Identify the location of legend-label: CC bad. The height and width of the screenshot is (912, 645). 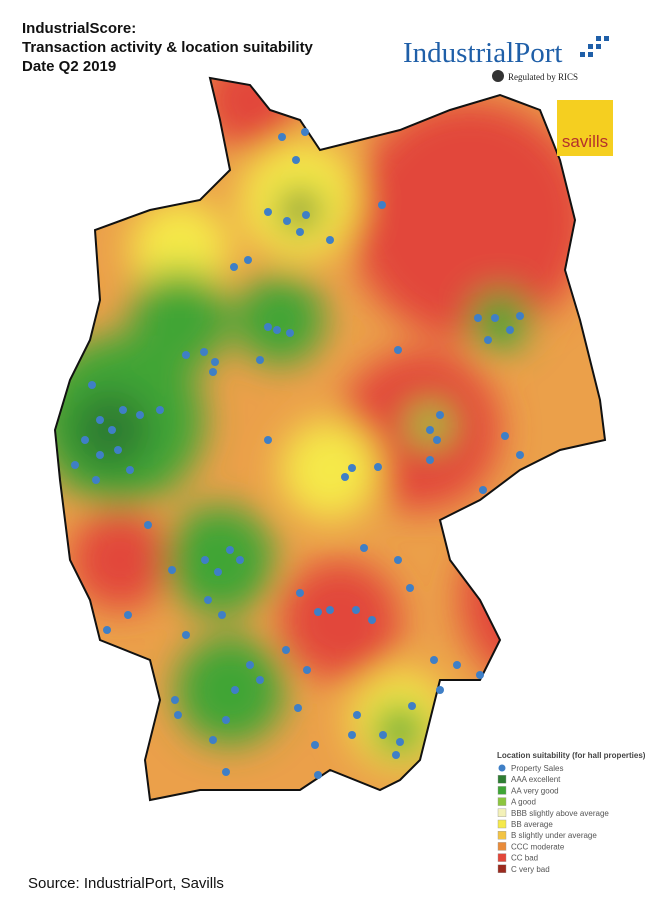
(524, 858).